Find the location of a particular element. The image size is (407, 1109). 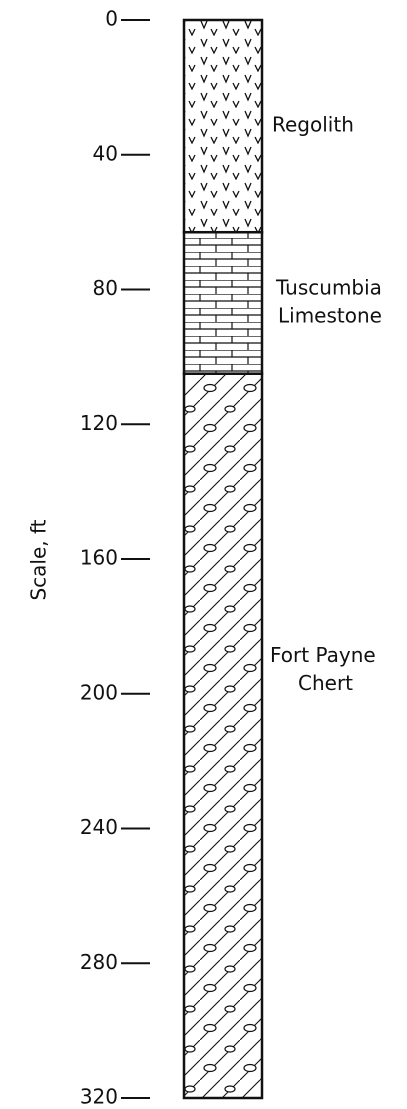

tick-label: 40 is located at coordinates (105, 153).